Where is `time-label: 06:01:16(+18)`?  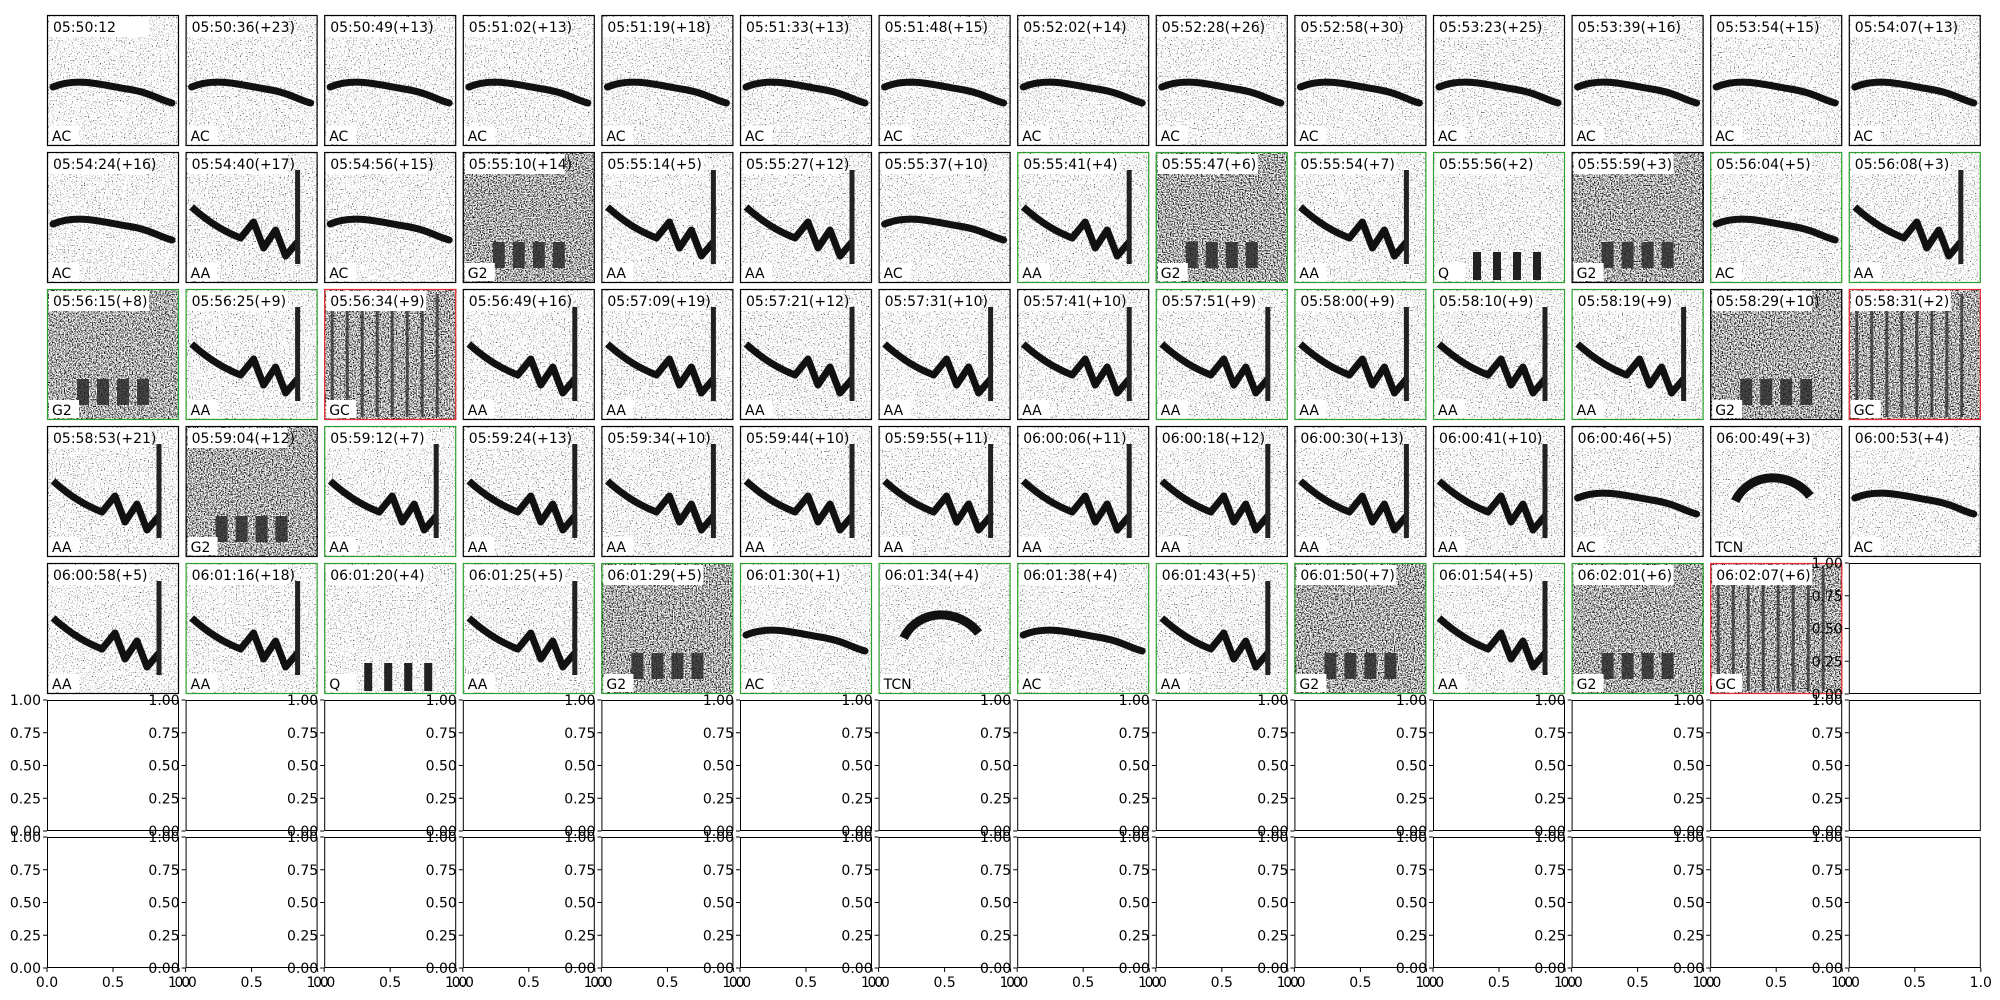 time-label: 06:01:16(+18) is located at coordinates (243, 576).